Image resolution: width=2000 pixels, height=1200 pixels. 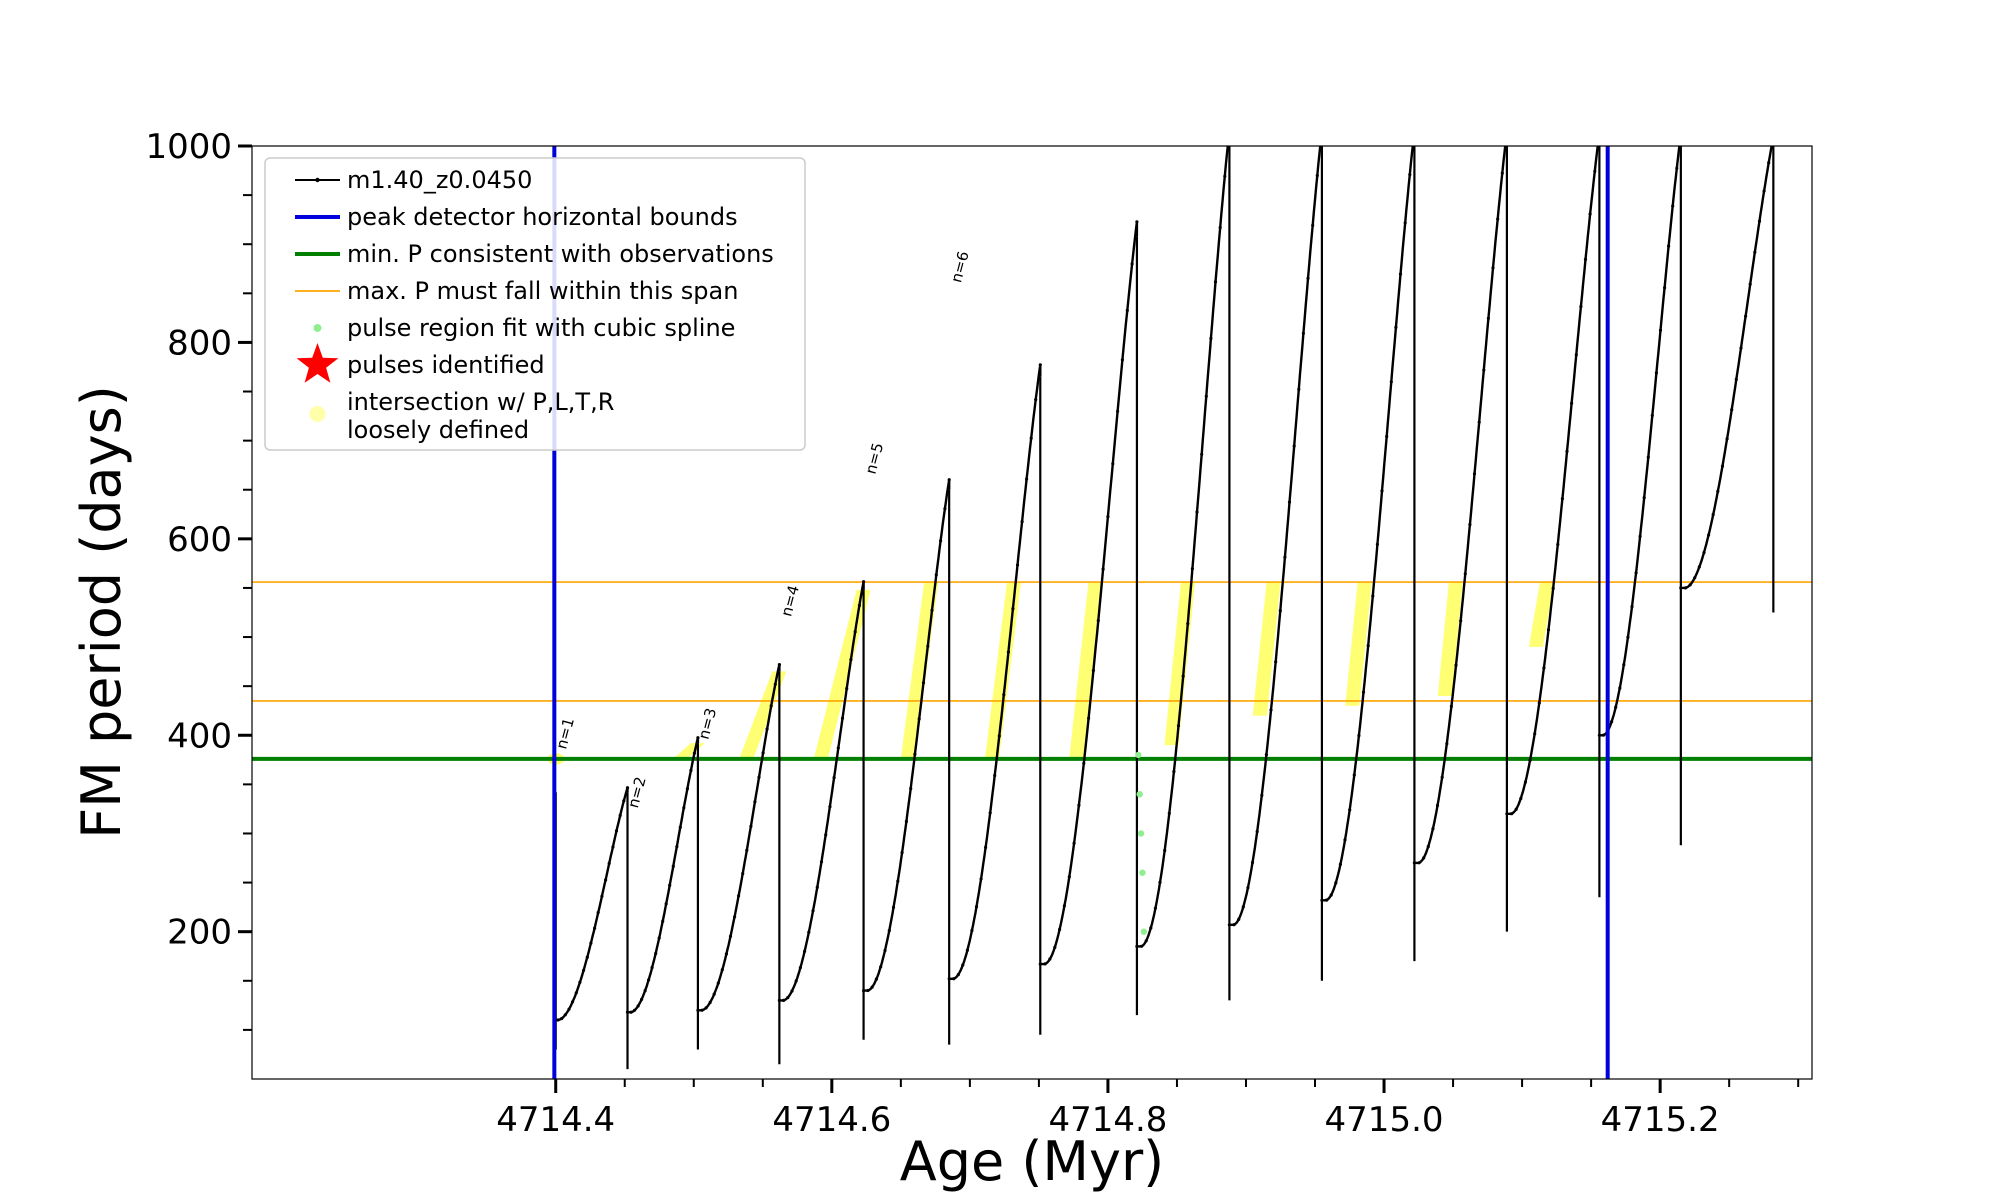 I want to click on y-tick-label: 1000, so click(x=188, y=147).